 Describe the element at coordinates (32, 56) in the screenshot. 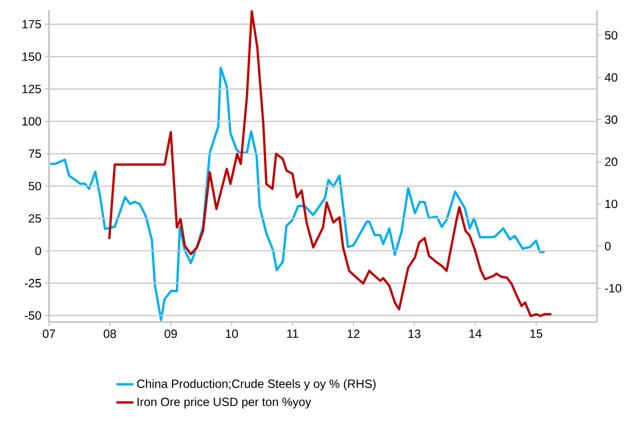

I see `y-tick-label: 150` at that location.